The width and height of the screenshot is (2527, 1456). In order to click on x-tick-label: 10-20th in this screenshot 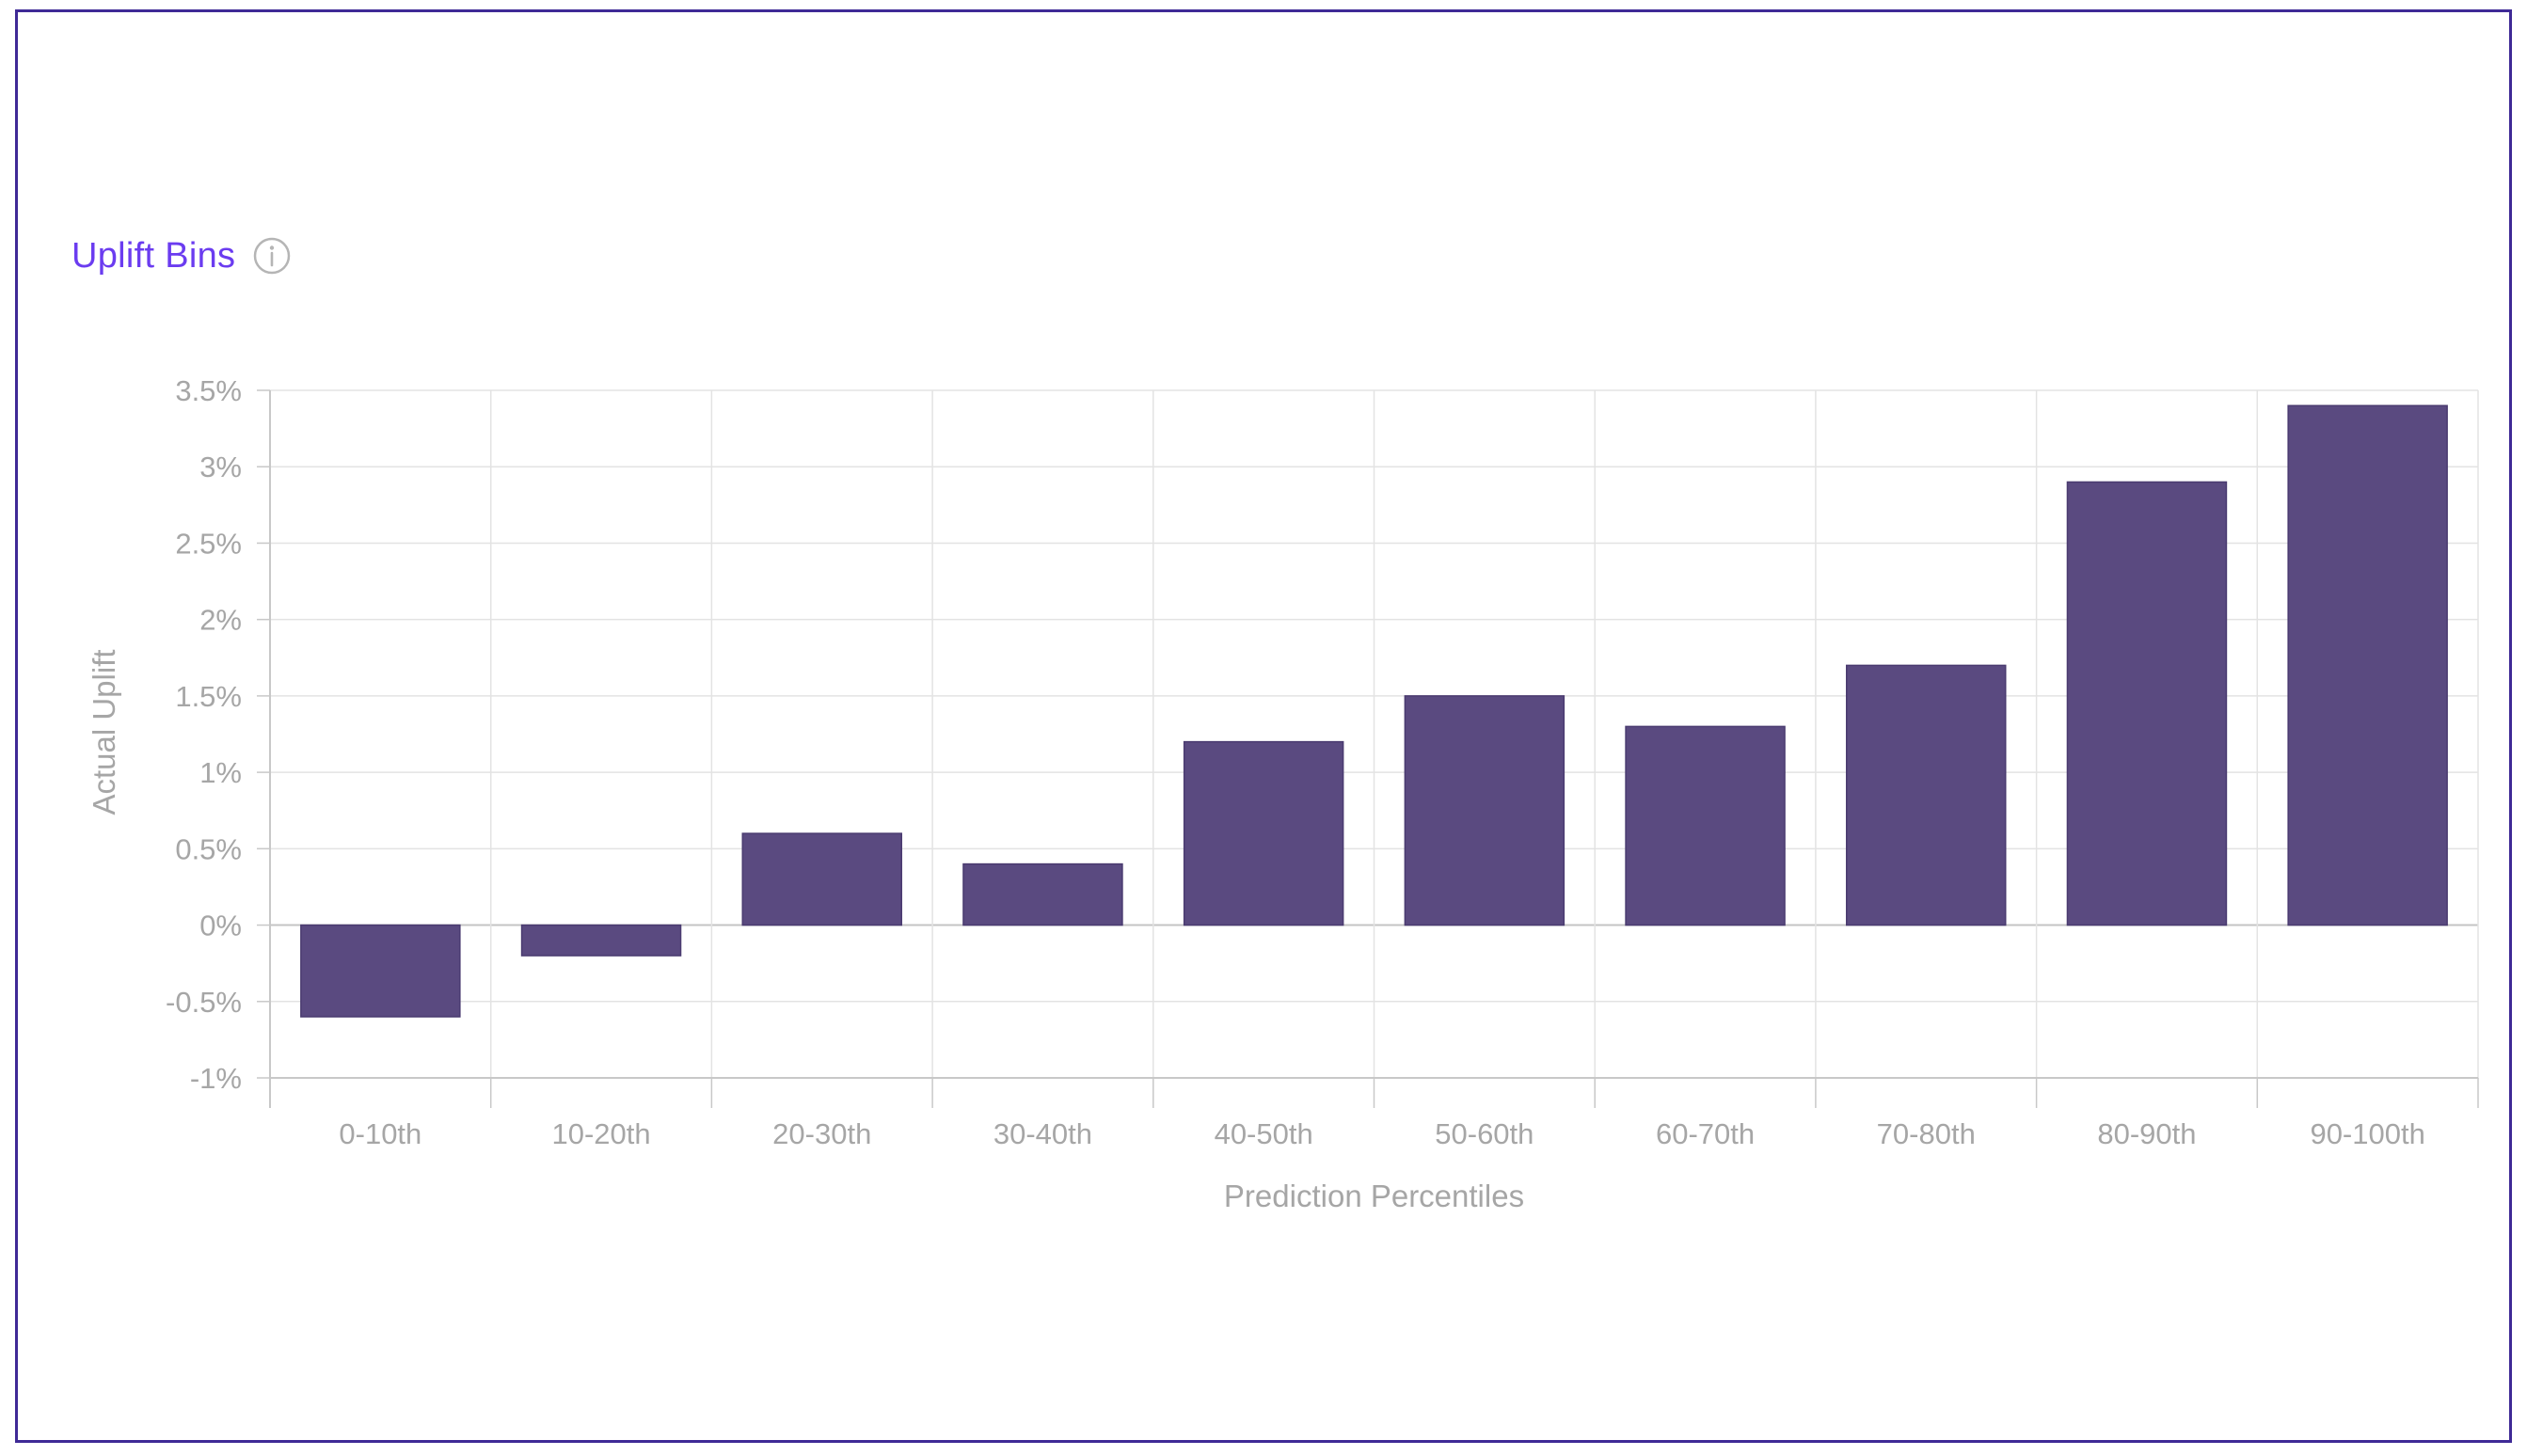, I will do `click(600, 1133)`.